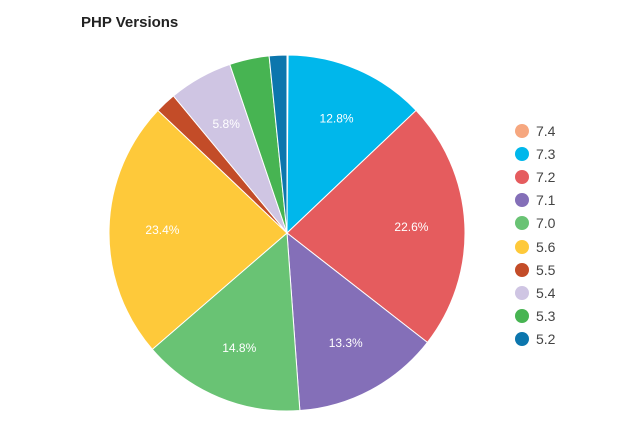  What do you see at coordinates (535, 292) in the screenshot?
I see `legend-item-5-4: 5.4` at bounding box center [535, 292].